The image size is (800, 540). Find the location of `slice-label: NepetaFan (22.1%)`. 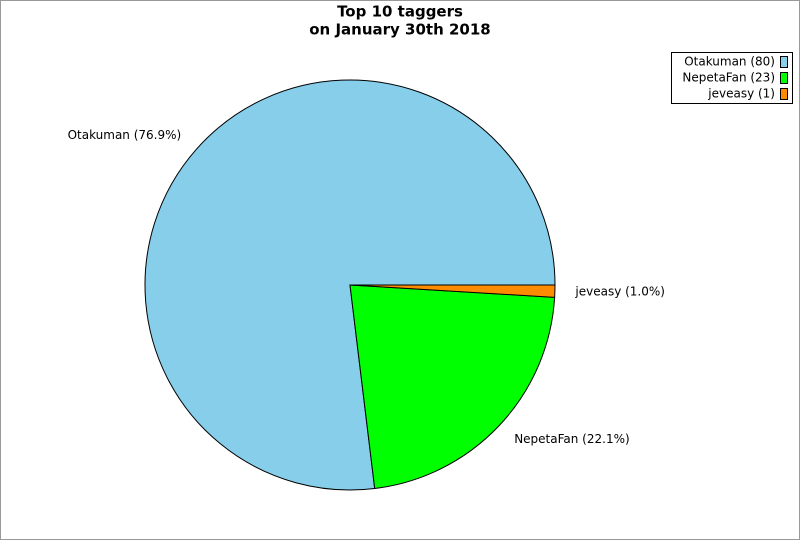

slice-label: NepetaFan (22.1%) is located at coordinates (571, 439).